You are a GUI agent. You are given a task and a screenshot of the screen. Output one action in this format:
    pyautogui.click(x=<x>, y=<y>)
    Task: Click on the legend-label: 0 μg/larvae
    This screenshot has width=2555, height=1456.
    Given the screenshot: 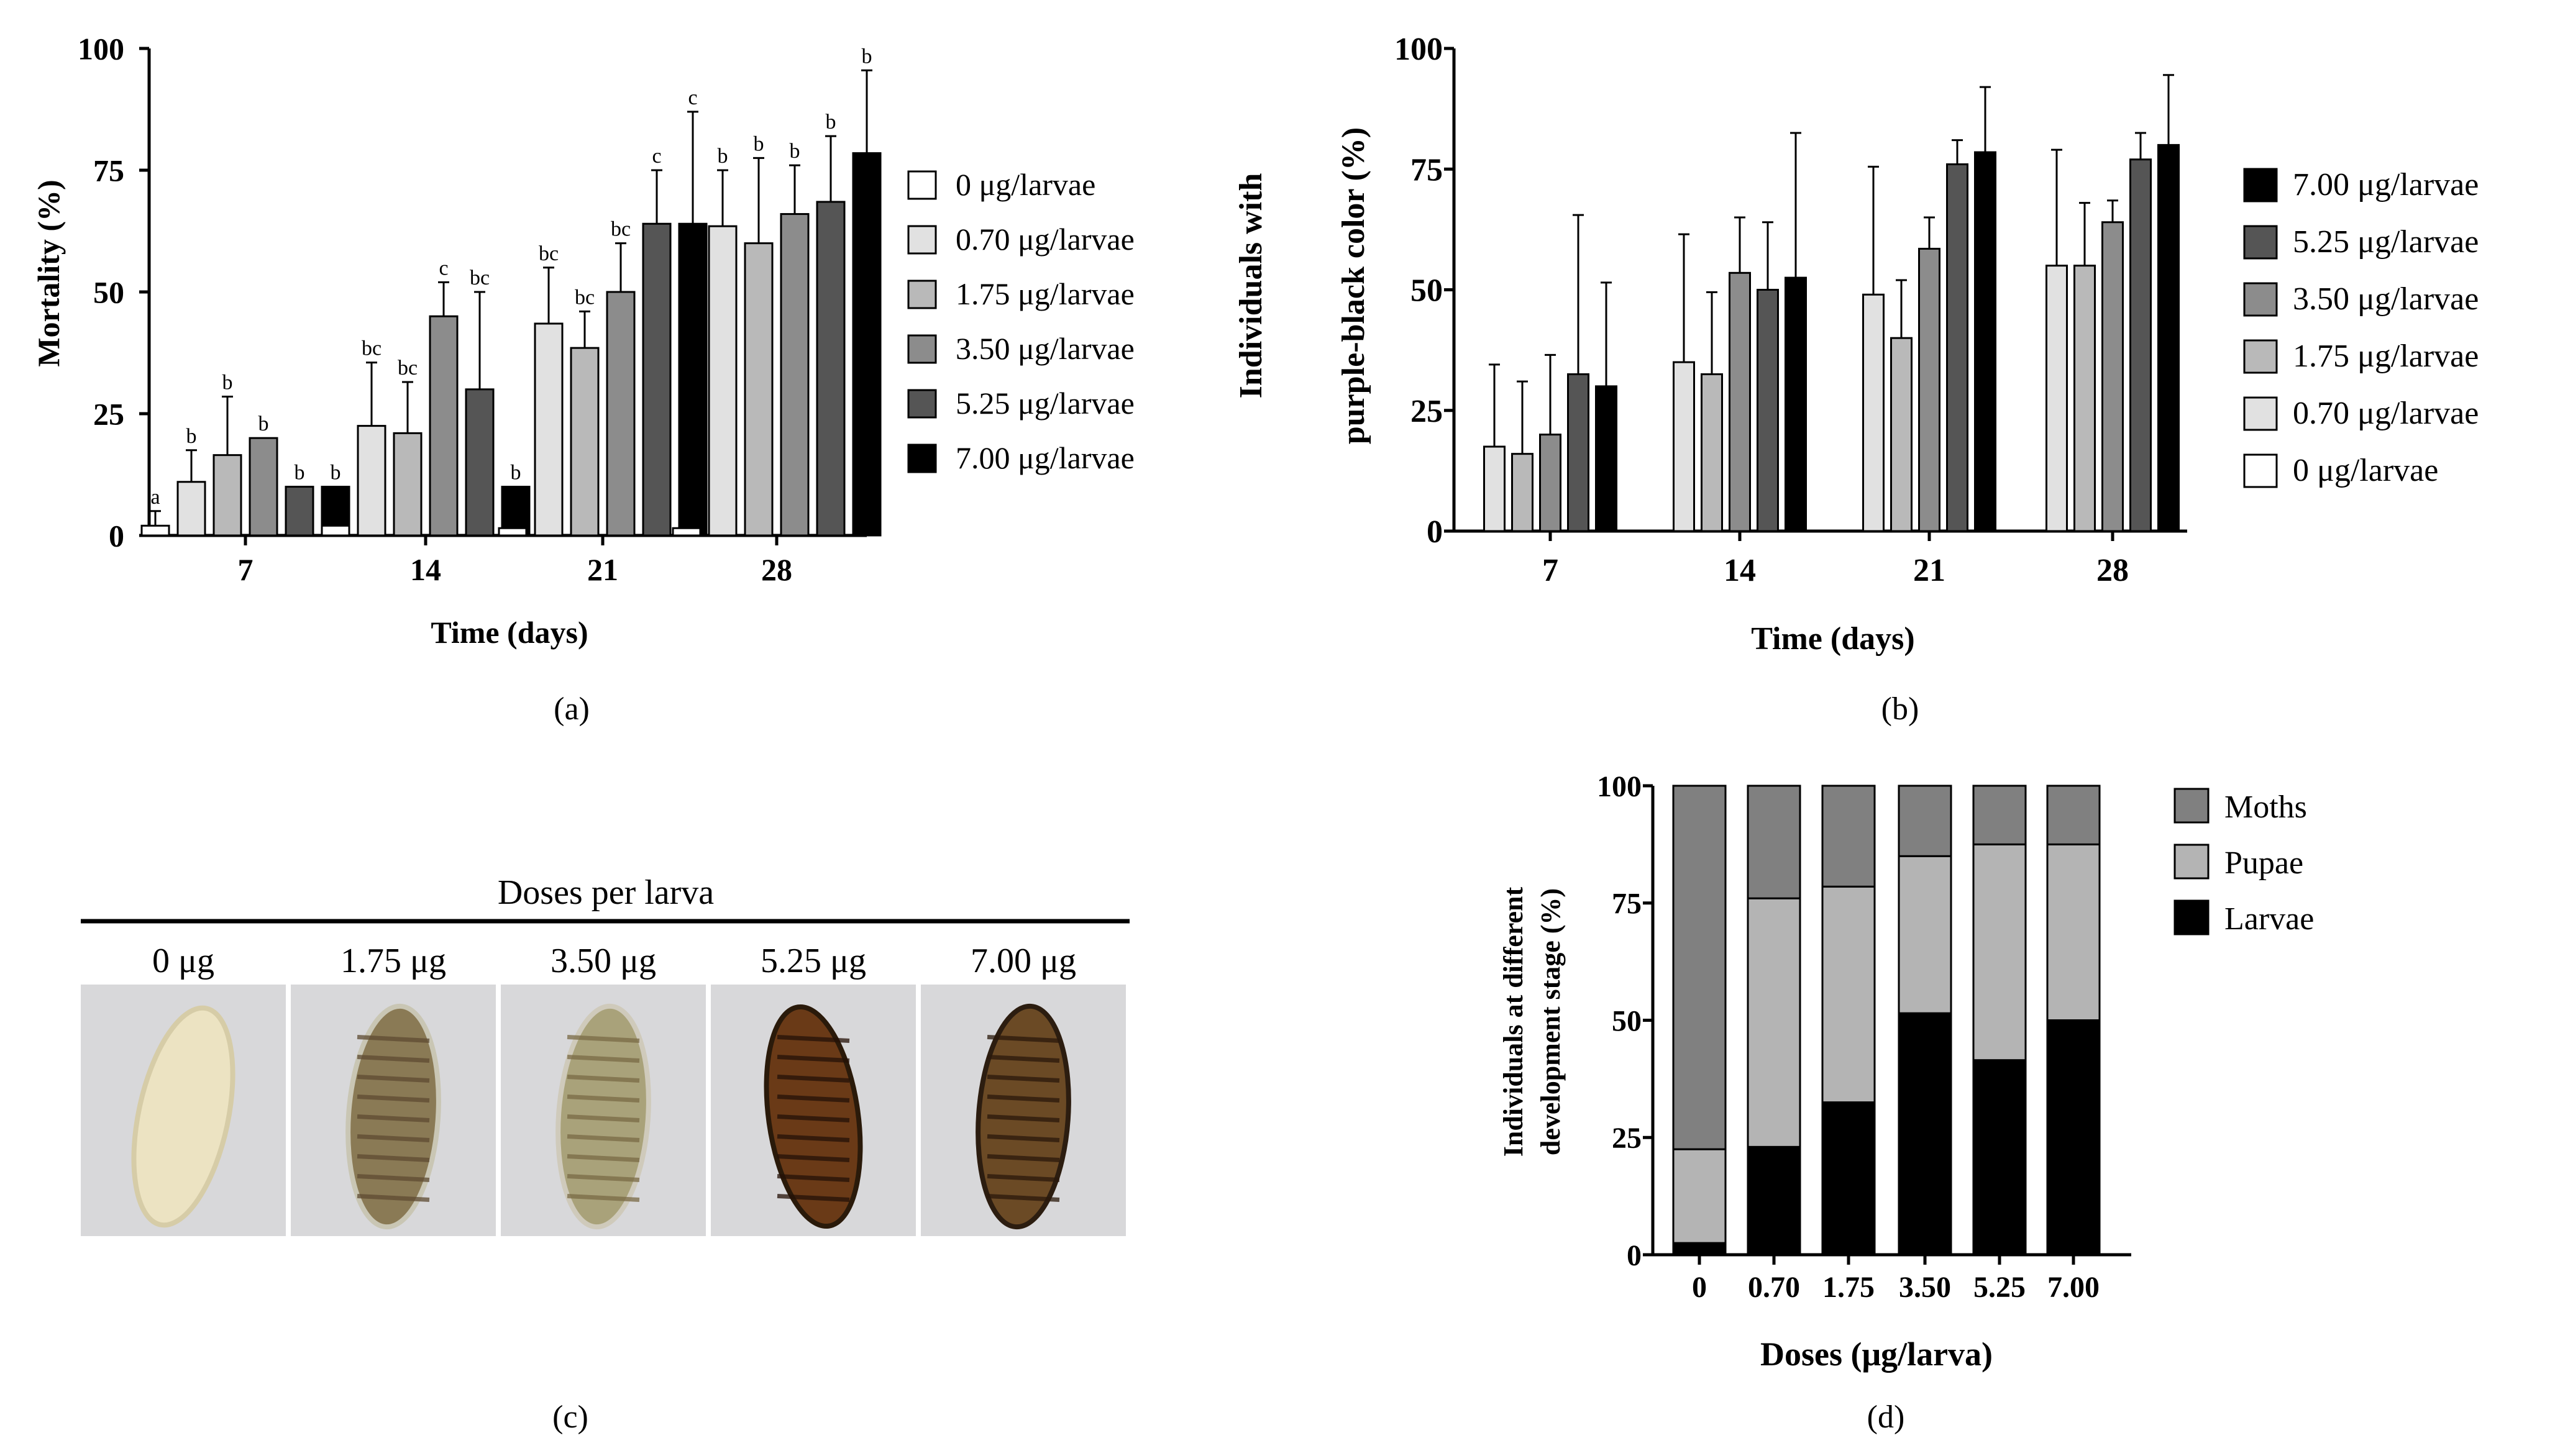 What is the action you would take?
    pyautogui.click(x=1025, y=185)
    